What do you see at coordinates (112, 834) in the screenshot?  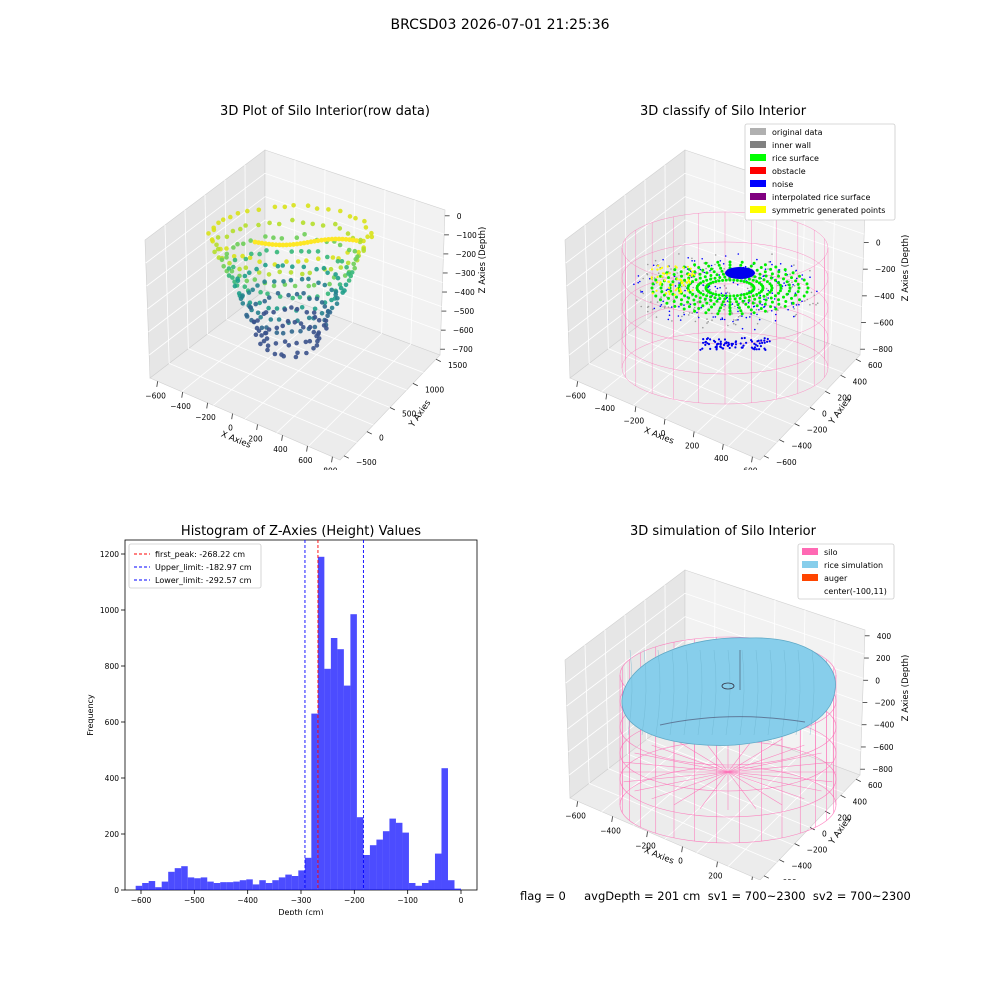 I see `y-tick-label: 200` at bounding box center [112, 834].